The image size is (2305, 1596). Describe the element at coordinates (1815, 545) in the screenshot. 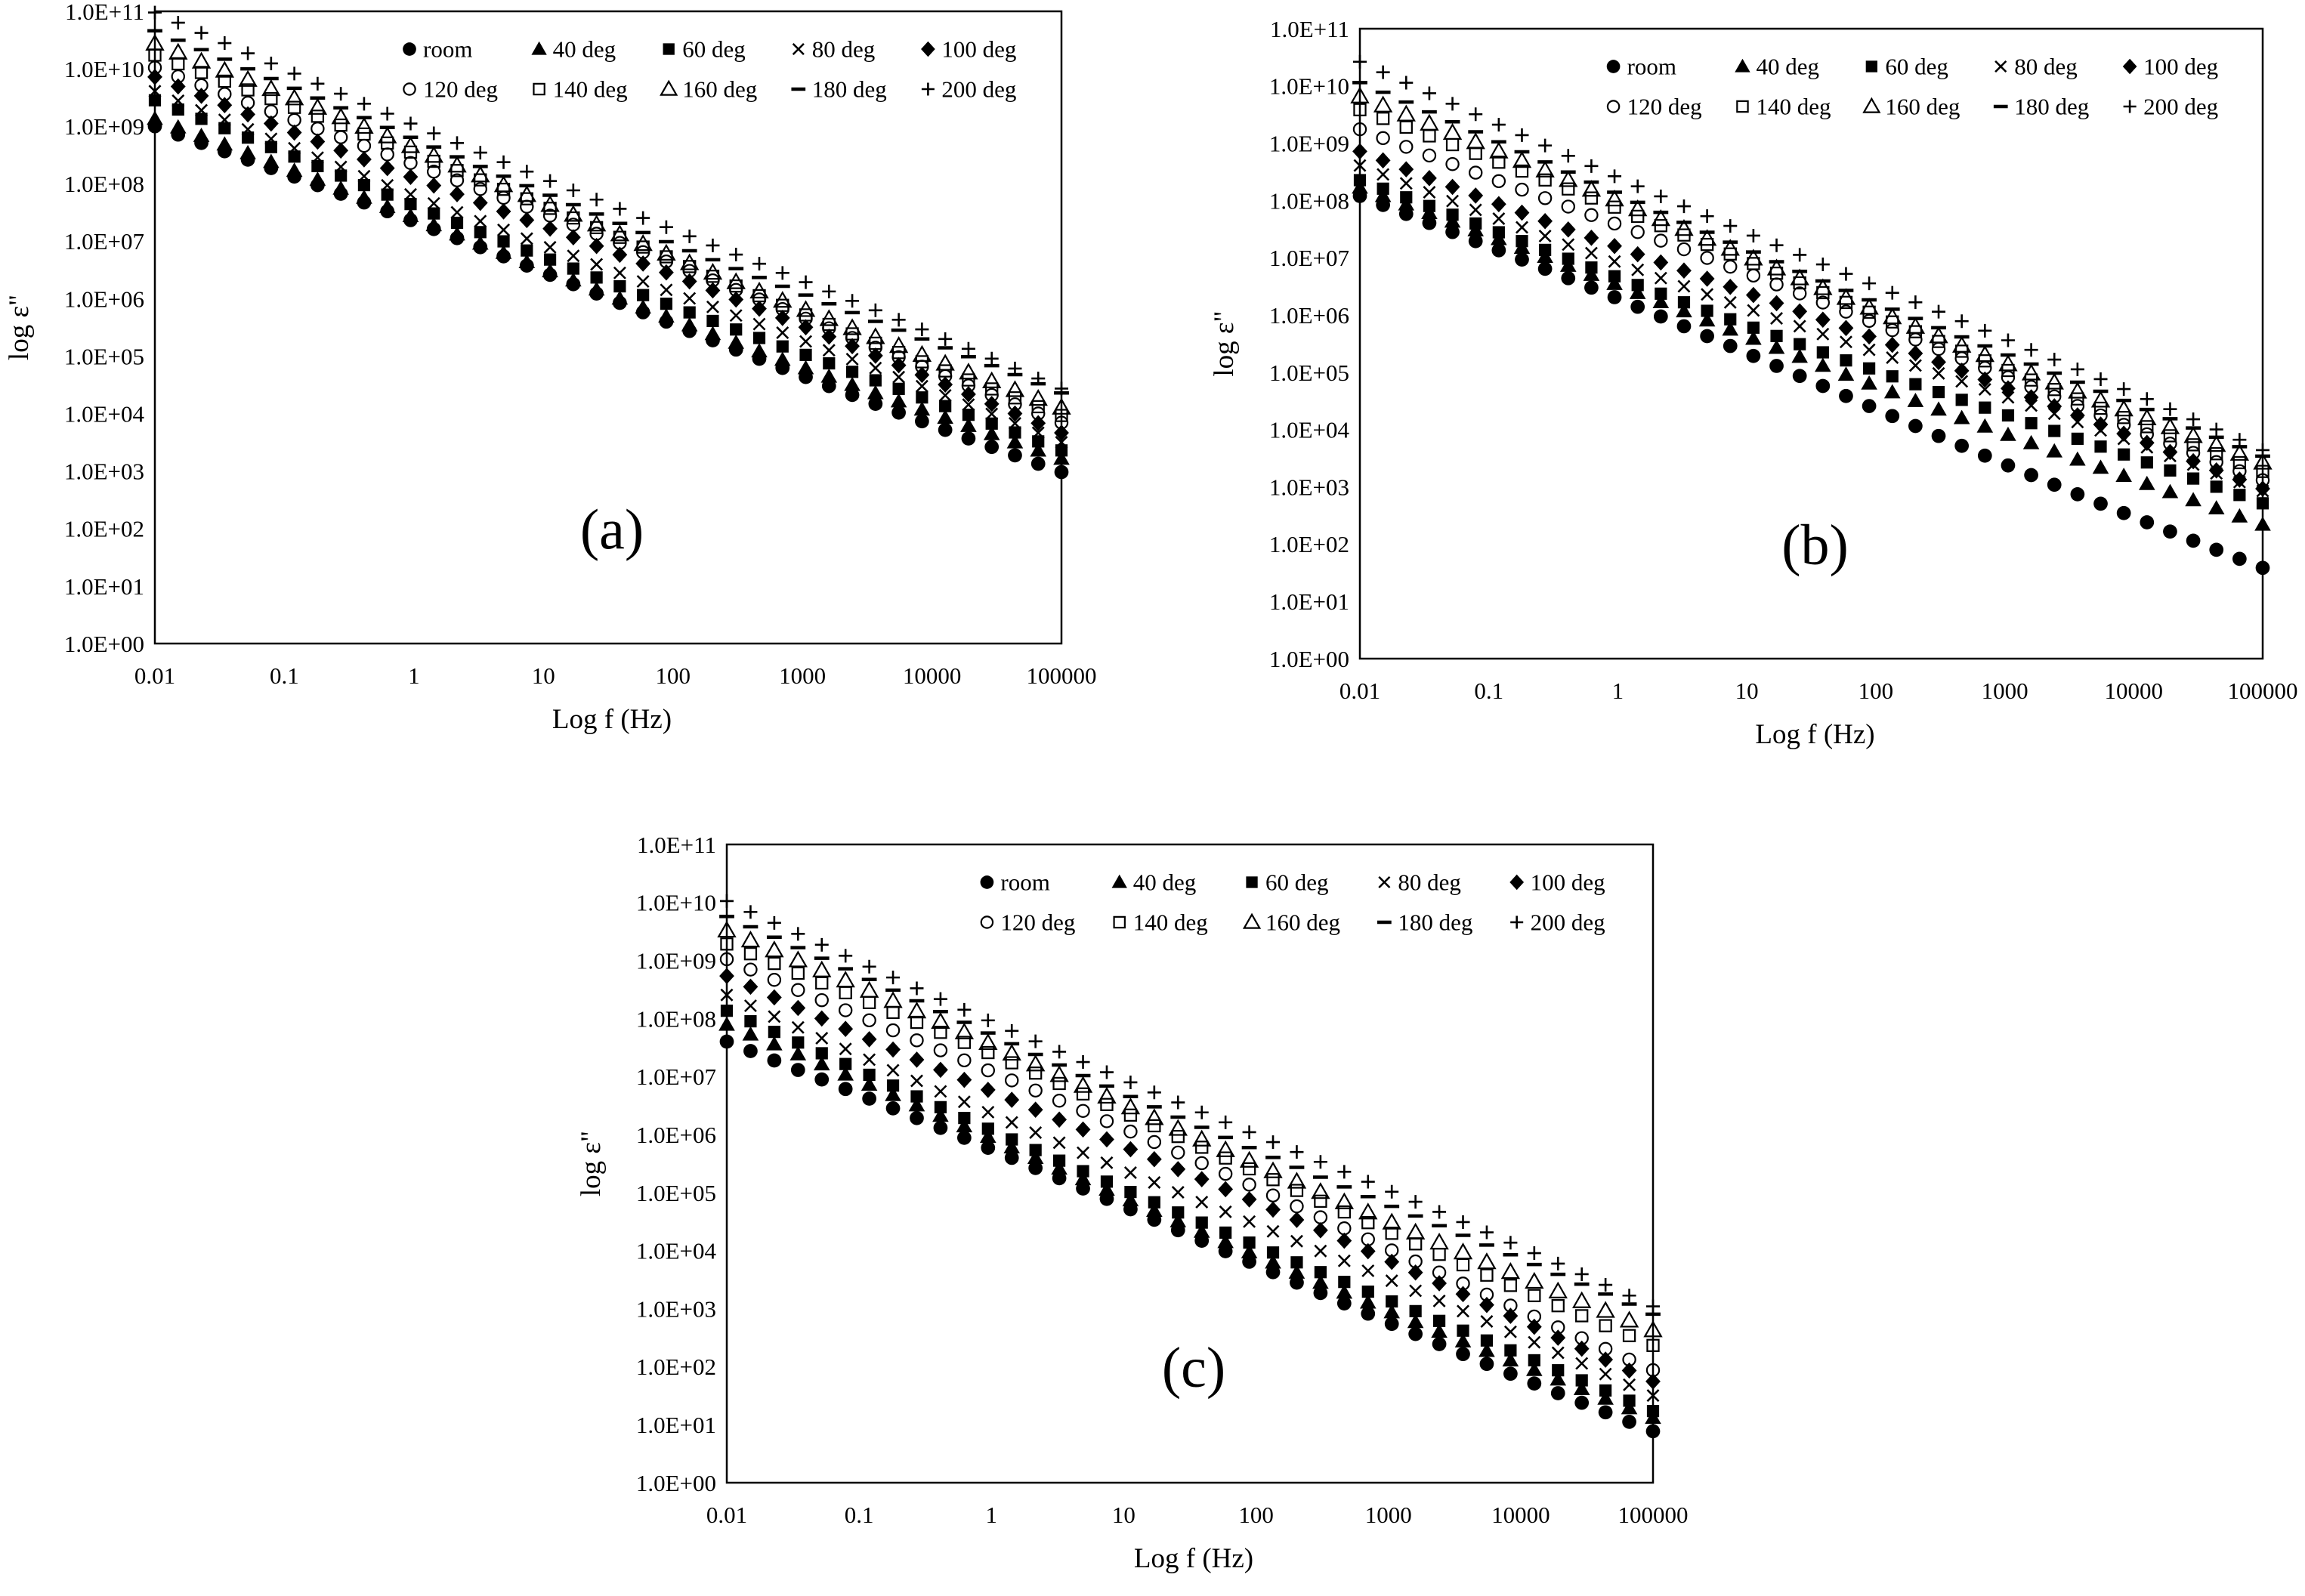

I see `panel-label: (b)` at that location.